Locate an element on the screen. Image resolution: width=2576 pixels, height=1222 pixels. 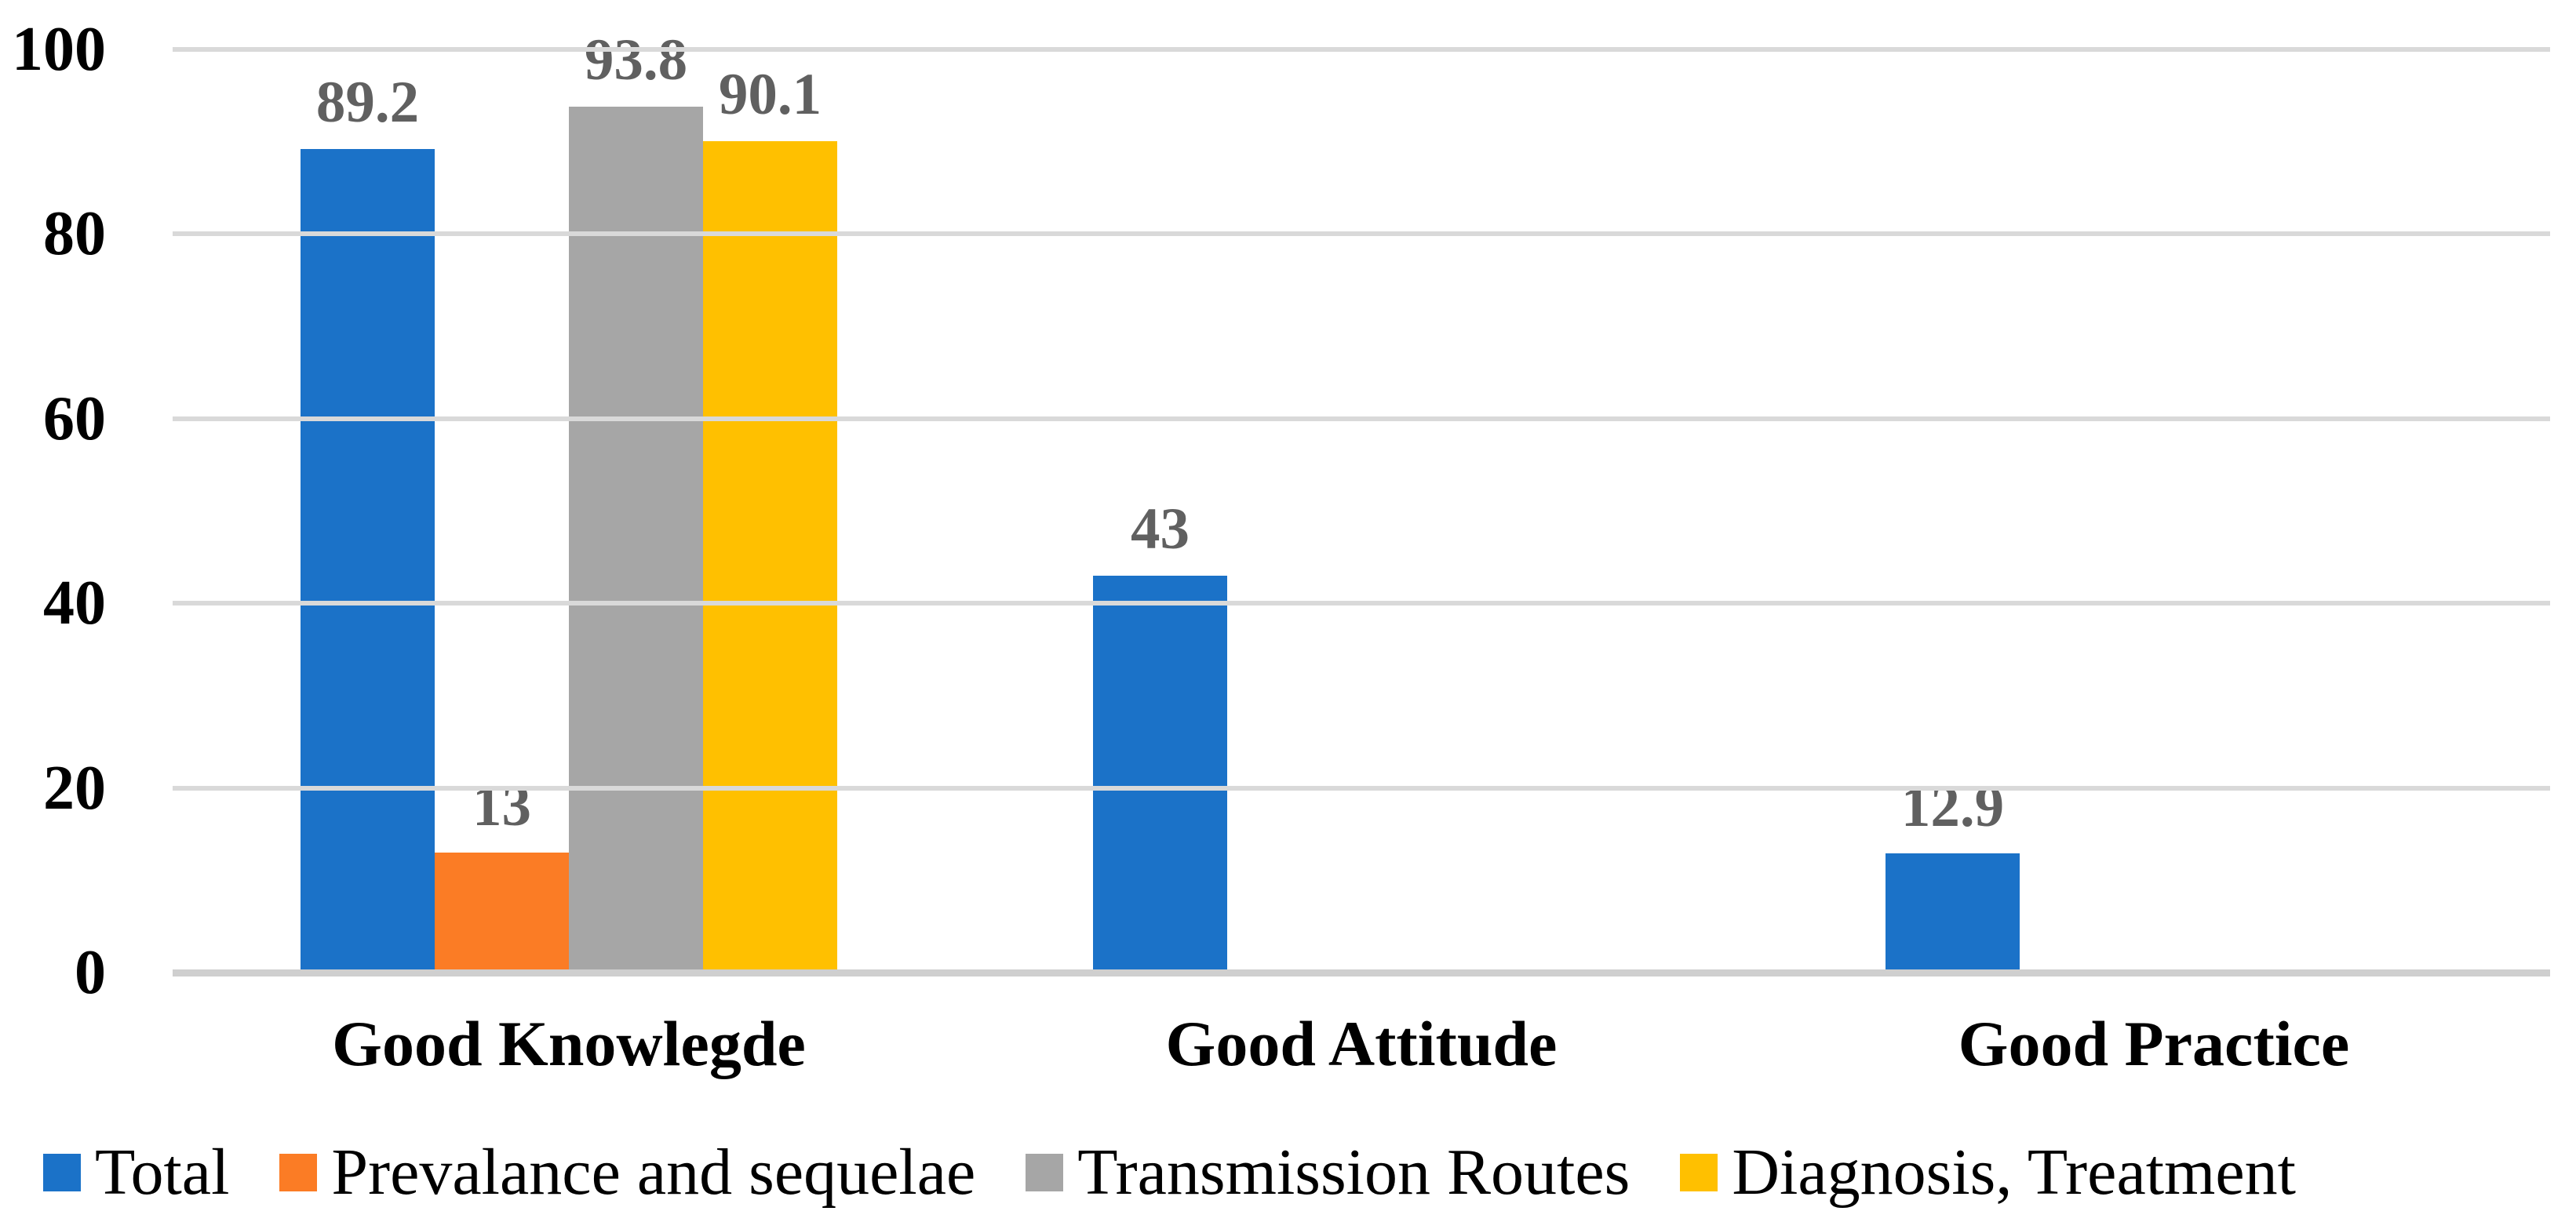
y-axis: 0 20 40 60 80 100 is located at coordinates (53, 511).